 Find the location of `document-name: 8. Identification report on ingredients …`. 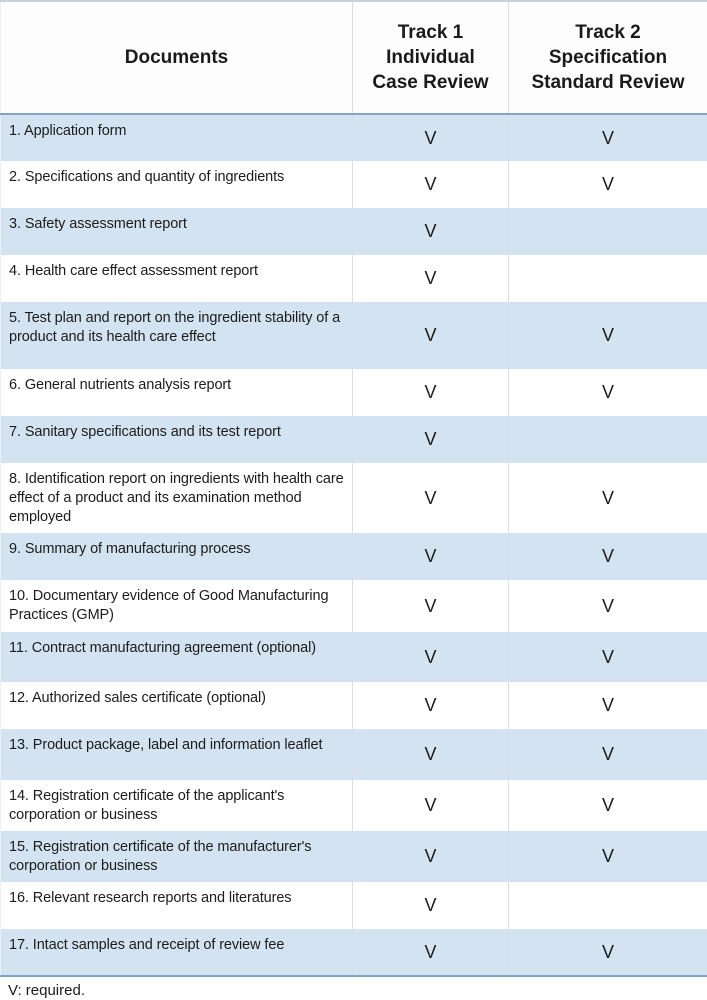

document-name: 8. Identification report on ingredients … is located at coordinates (176, 498).